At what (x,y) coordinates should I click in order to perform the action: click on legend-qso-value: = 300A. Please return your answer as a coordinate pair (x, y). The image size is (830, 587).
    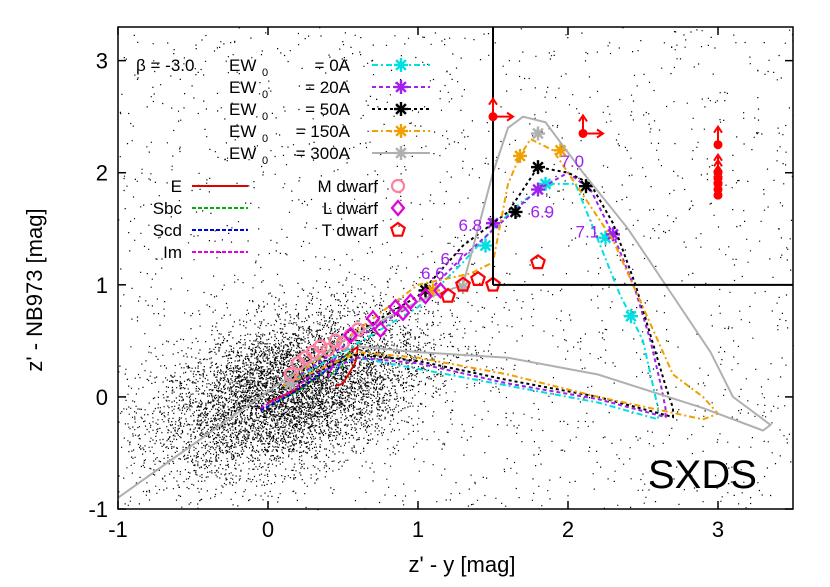
    Looking at the image, I should click on (323, 153).